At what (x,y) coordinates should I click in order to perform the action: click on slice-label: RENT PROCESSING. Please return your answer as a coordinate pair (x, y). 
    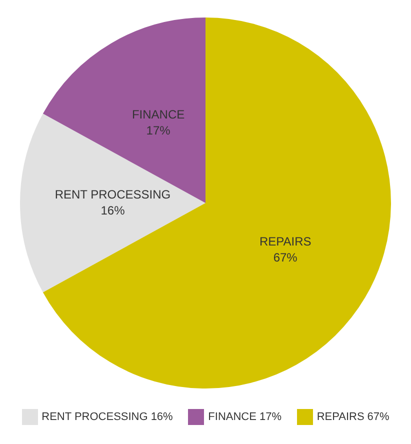
    Looking at the image, I should click on (112, 194).